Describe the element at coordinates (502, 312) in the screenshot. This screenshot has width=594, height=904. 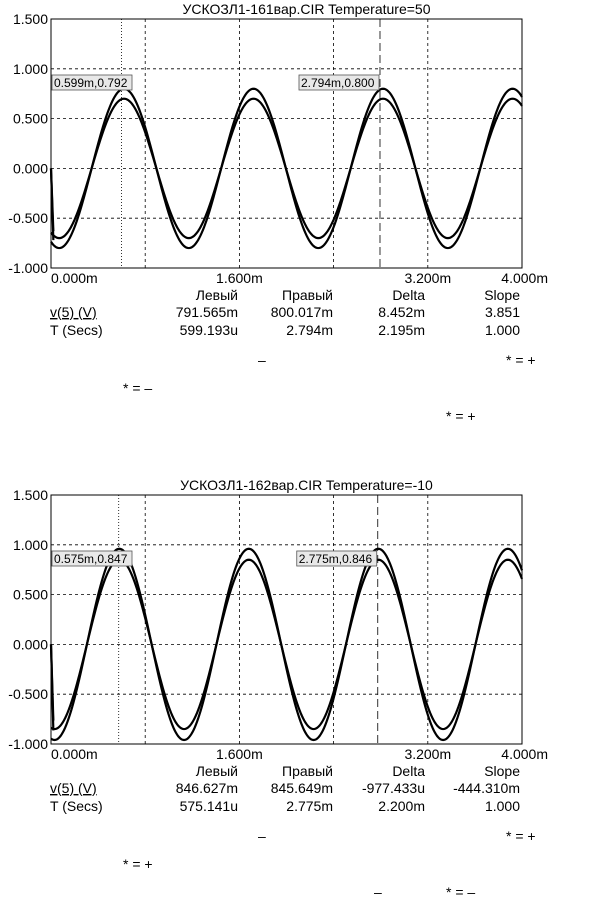
I see `stats-value: 3.851` at that location.